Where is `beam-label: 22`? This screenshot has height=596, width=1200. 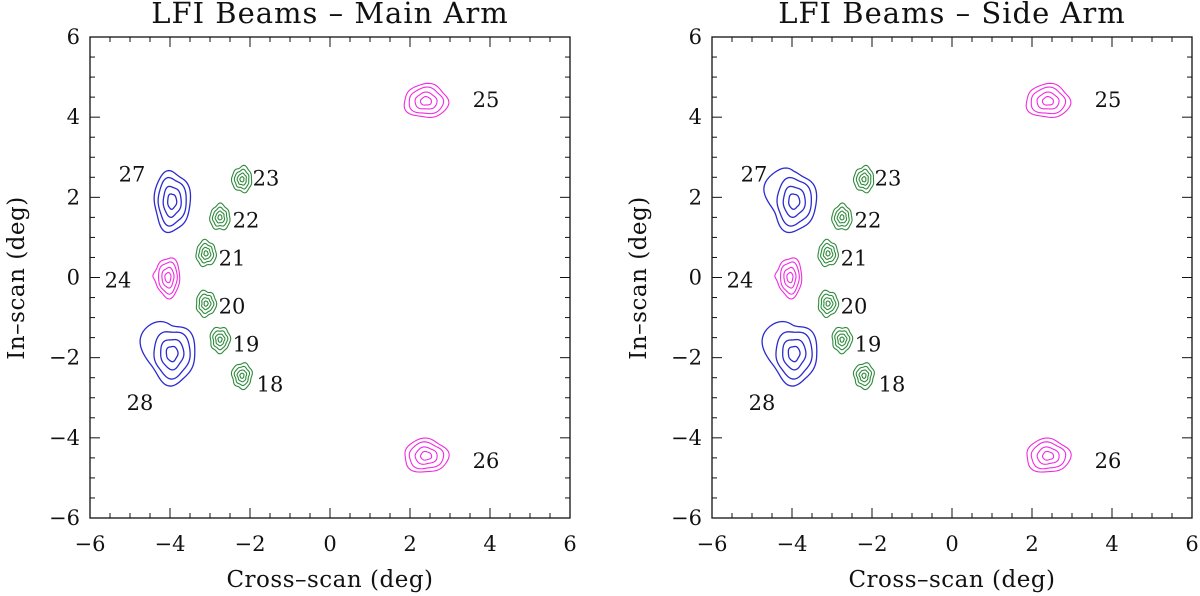 beam-label: 22 is located at coordinates (868, 220).